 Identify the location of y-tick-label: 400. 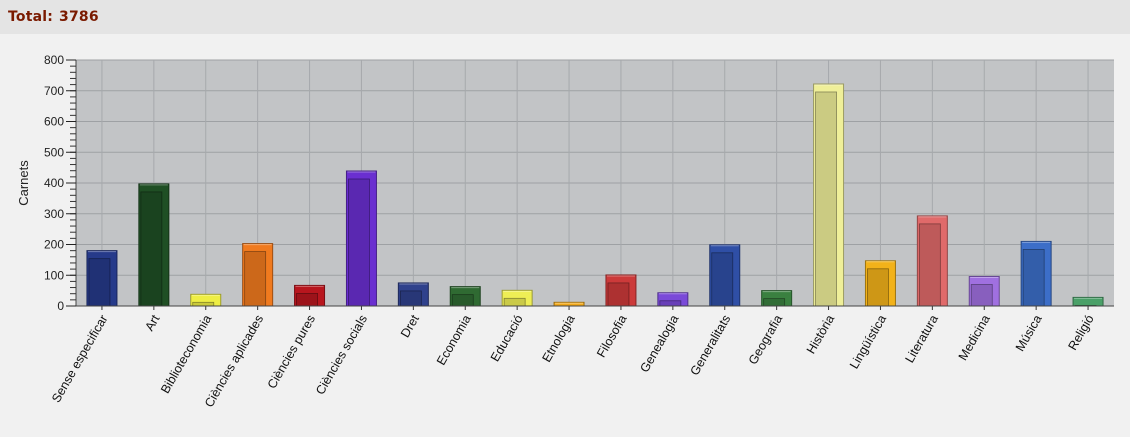
(54, 183).